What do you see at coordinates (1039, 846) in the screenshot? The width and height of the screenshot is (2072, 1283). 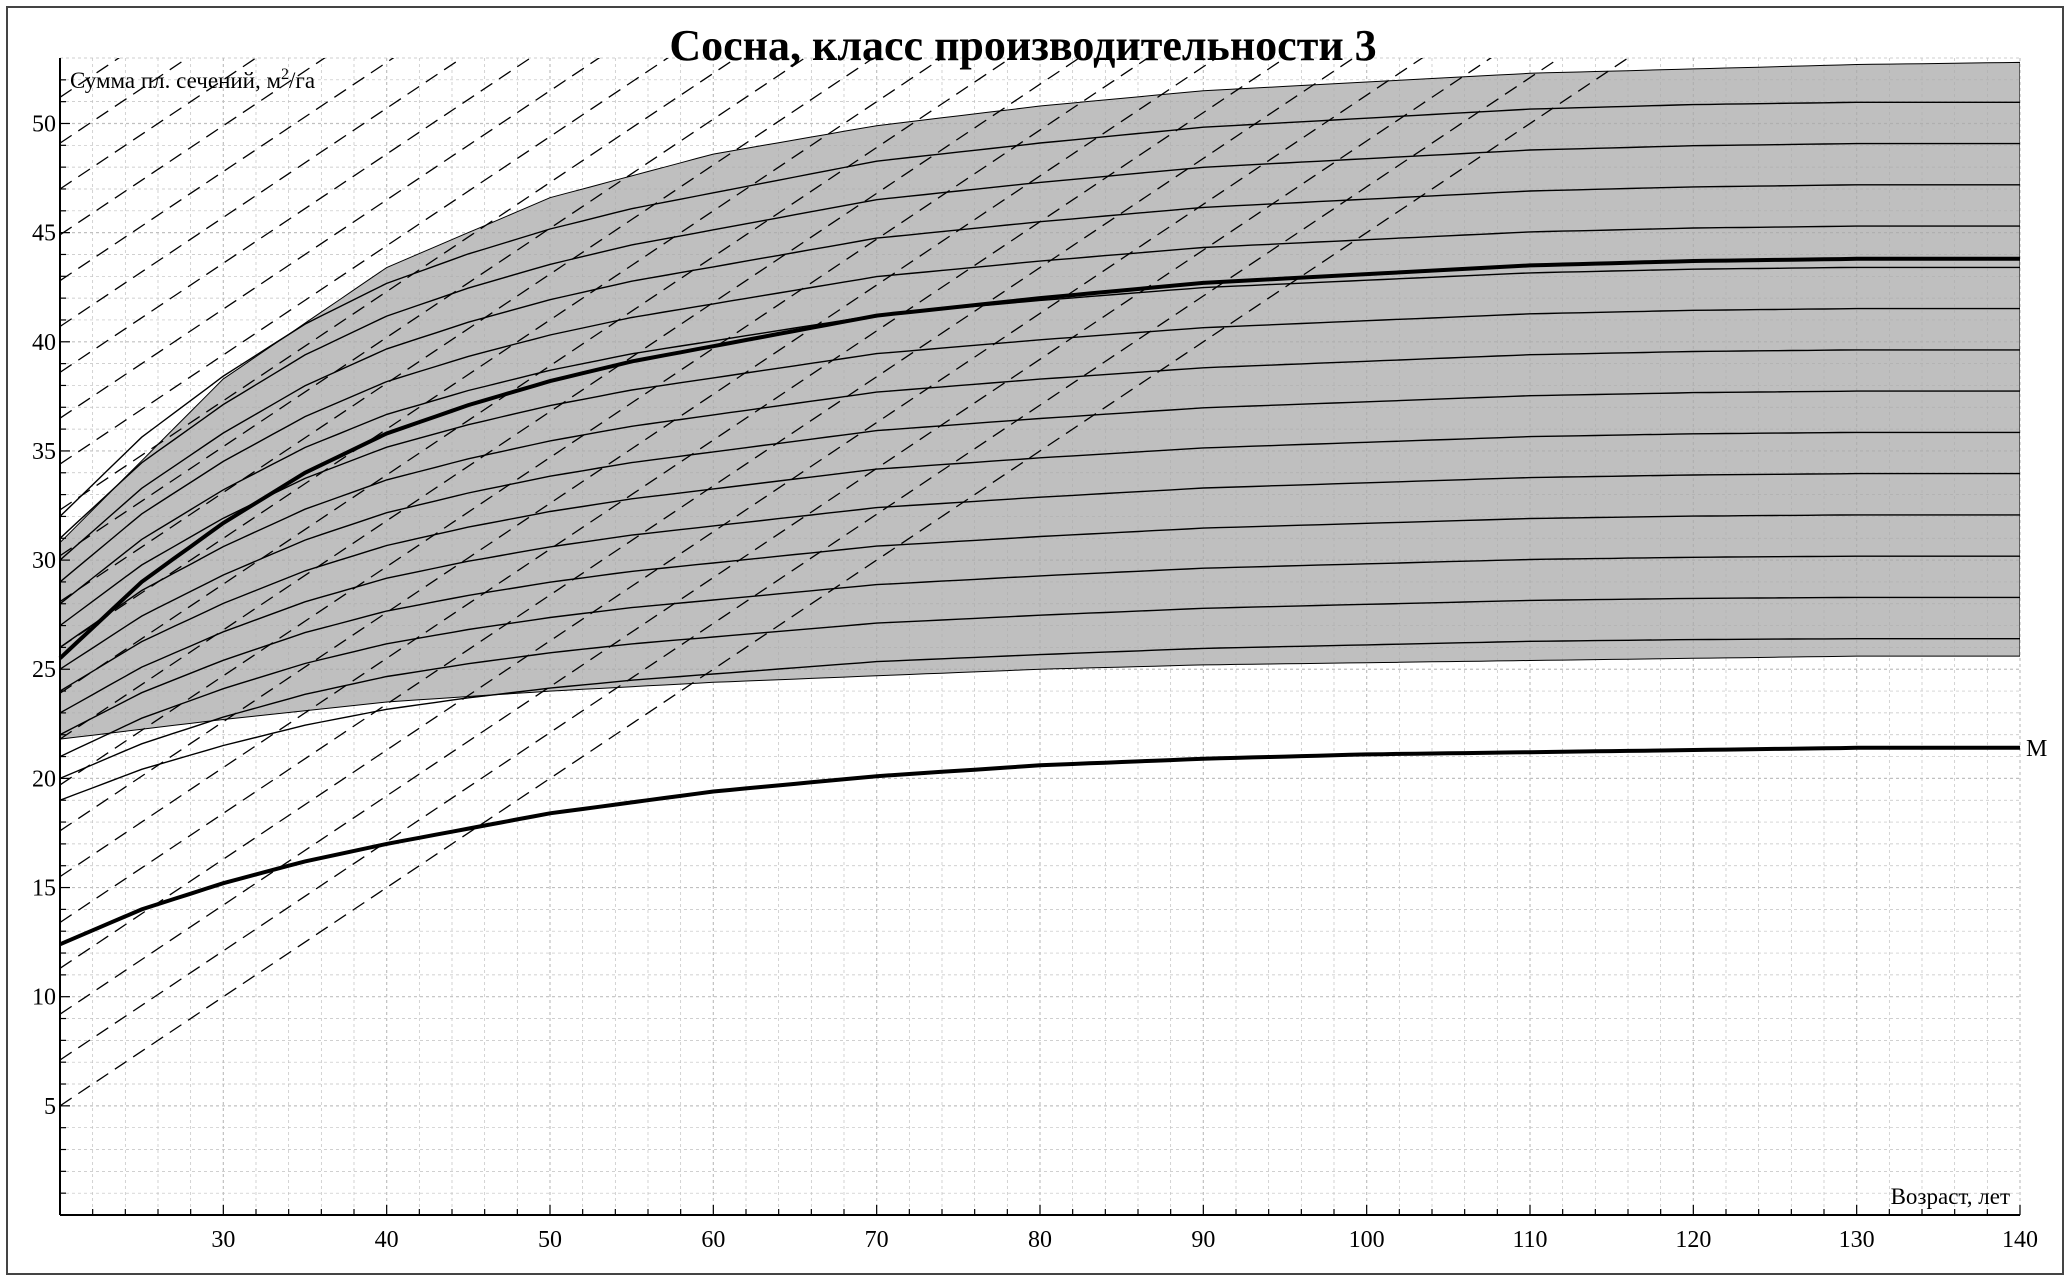 I see `series-line-m` at bounding box center [1039, 846].